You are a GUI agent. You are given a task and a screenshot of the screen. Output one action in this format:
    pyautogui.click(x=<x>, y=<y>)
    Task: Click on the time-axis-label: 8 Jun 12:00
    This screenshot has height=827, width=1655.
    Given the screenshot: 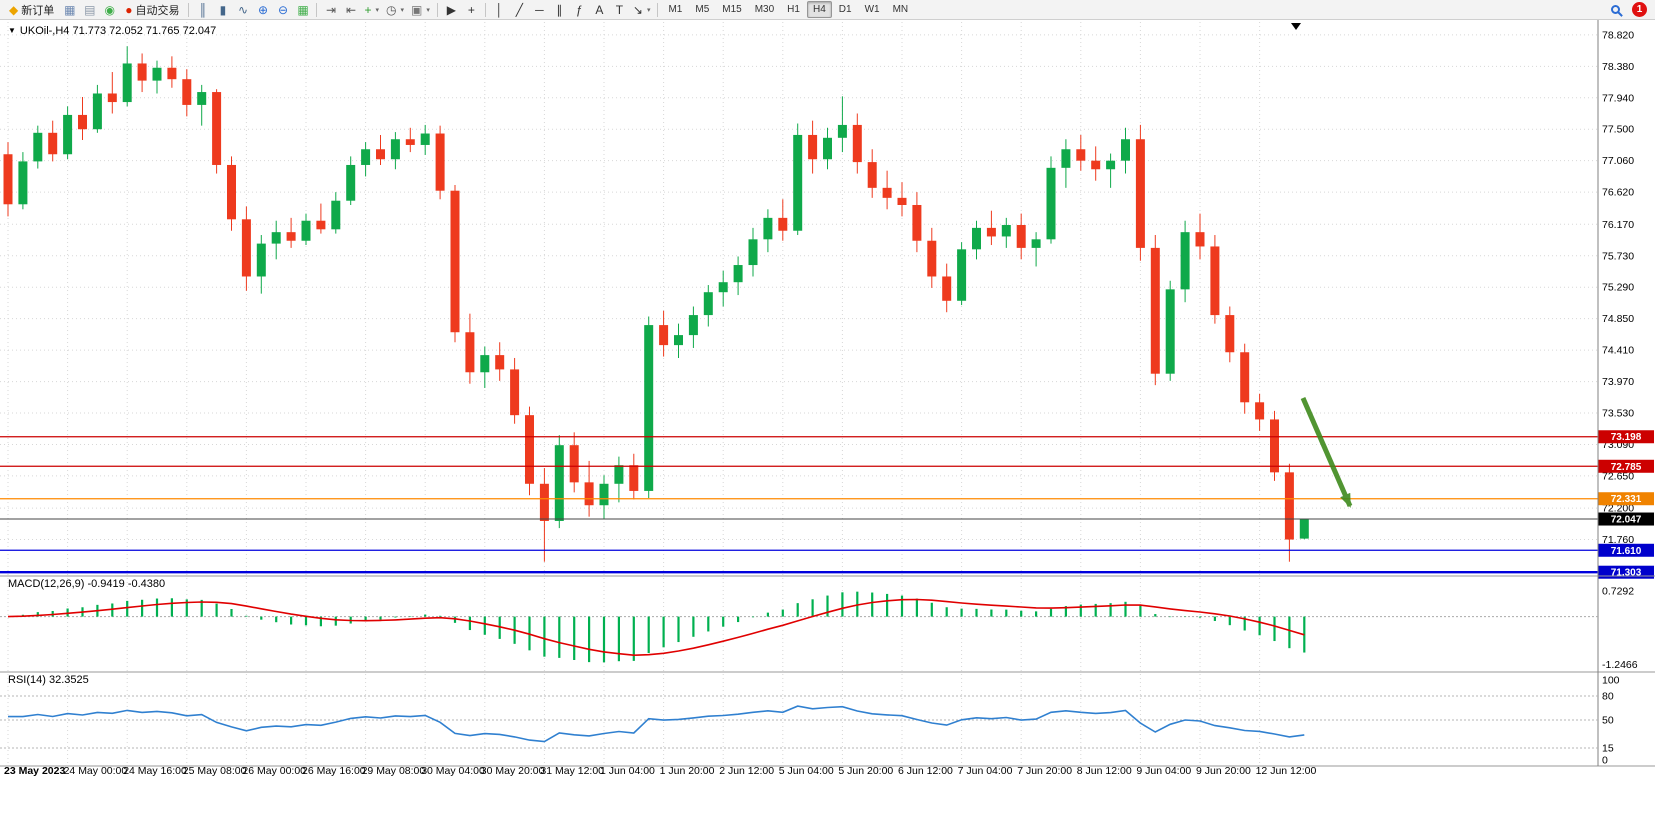 What is the action you would take?
    pyautogui.click(x=1104, y=771)
    